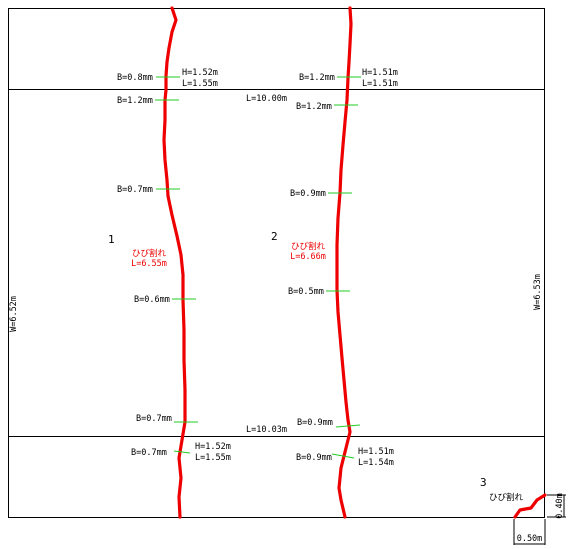 The image size is (569, 549). I want to click on top-length-label: L=10.00m, so click(266, 99).